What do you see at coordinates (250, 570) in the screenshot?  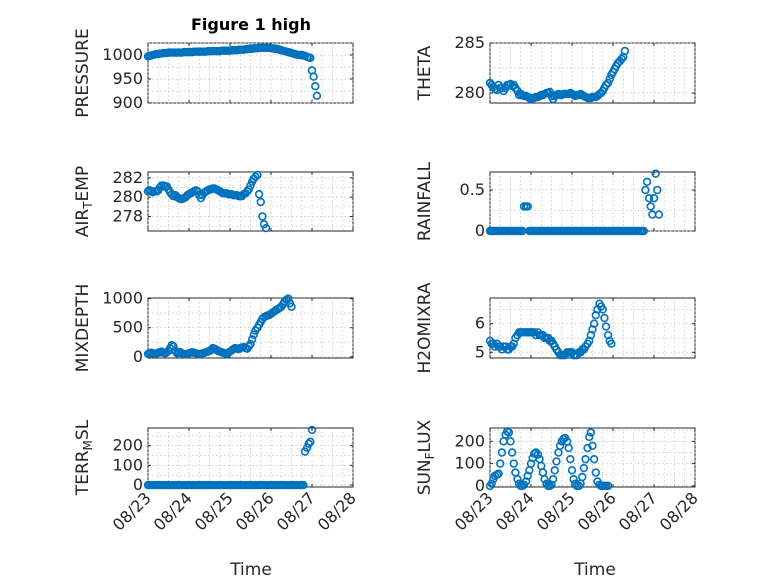 I see `x-axis-label-left: Time` at bounding box center [250, 570].